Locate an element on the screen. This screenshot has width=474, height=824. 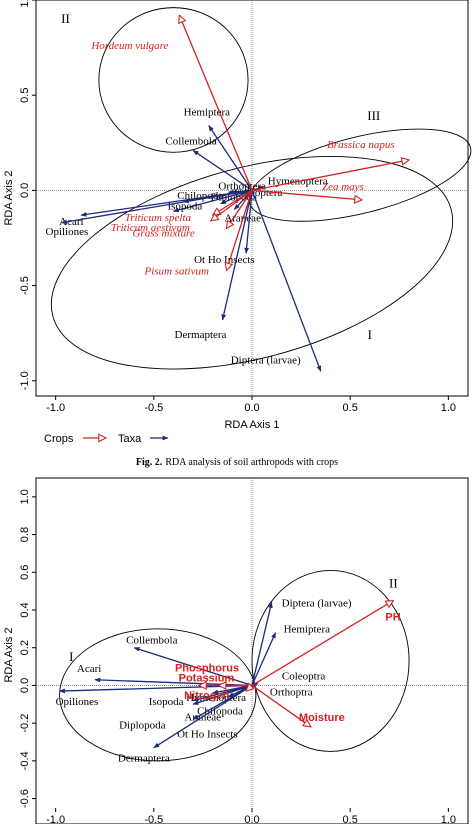
y-tick-label: -0.5 is located at coordinates (25, 285).